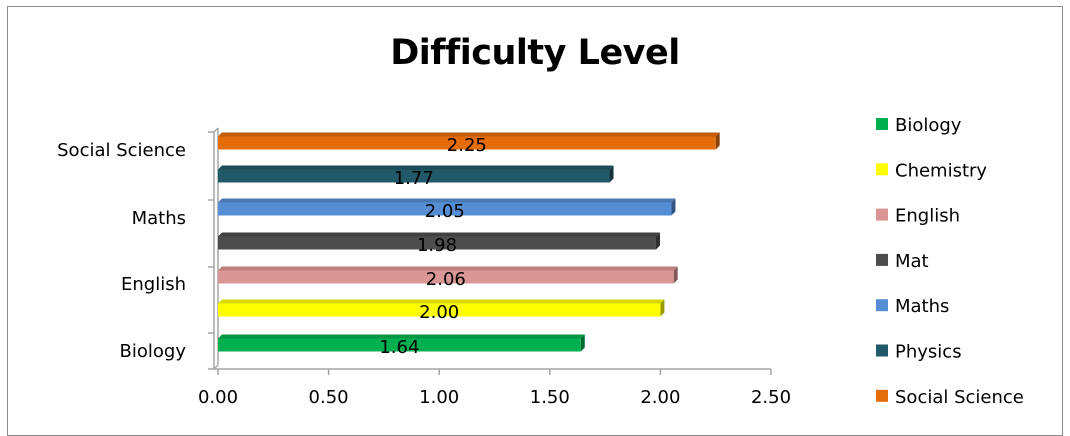  I want to click on data-labels: 1.642.00 2.06 1.98 2.05 1.77 2.25, so click(433, 246).